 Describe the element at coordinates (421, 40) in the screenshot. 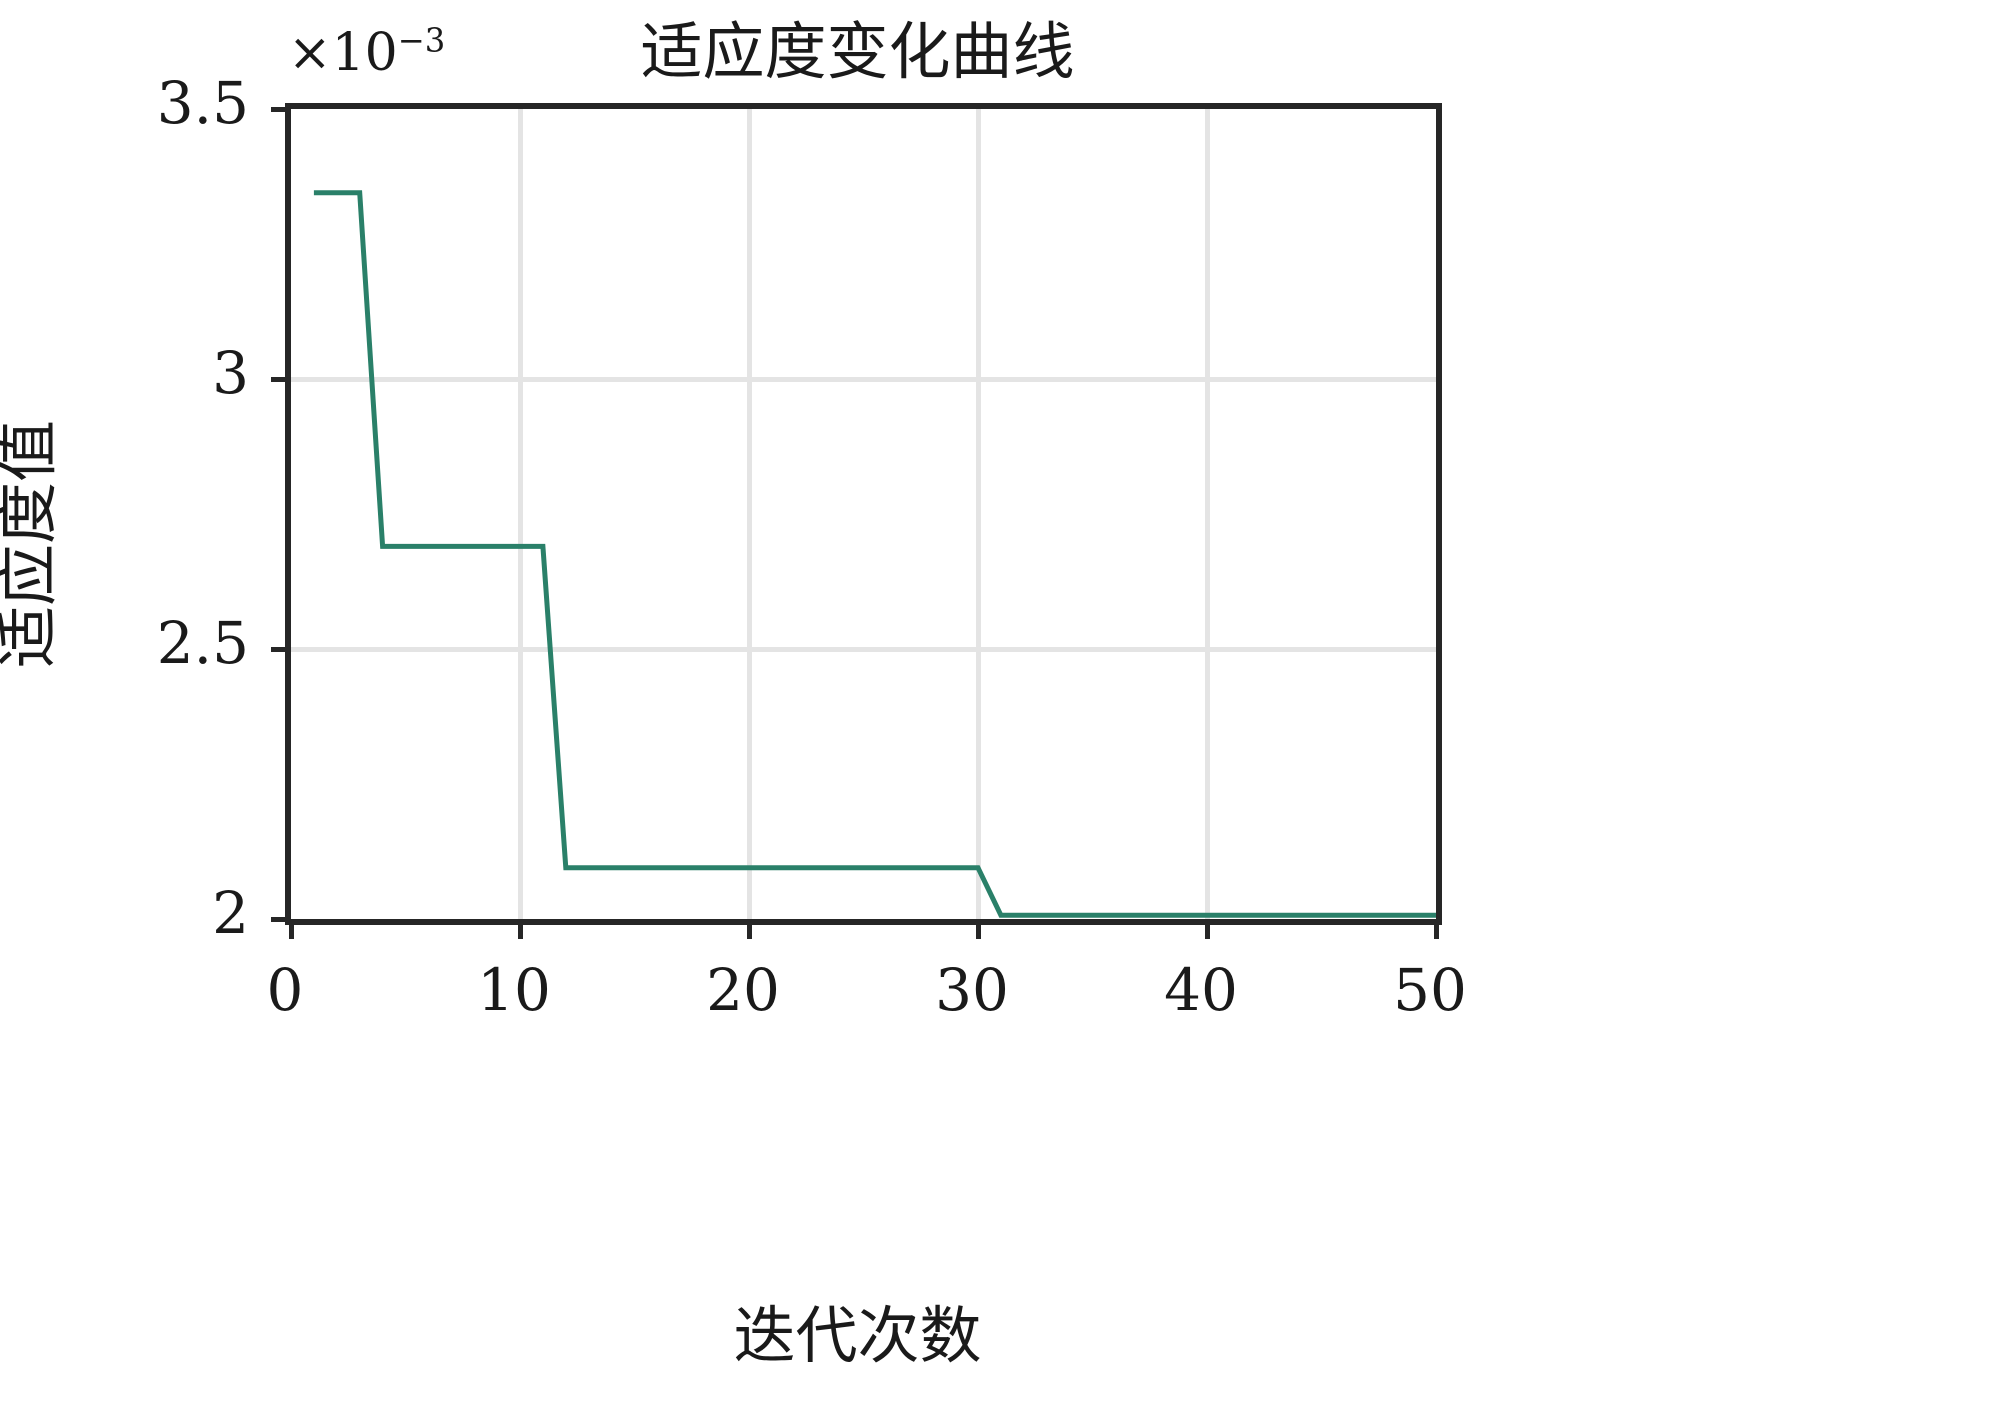

I see `offset-exponent: −3` at that location.